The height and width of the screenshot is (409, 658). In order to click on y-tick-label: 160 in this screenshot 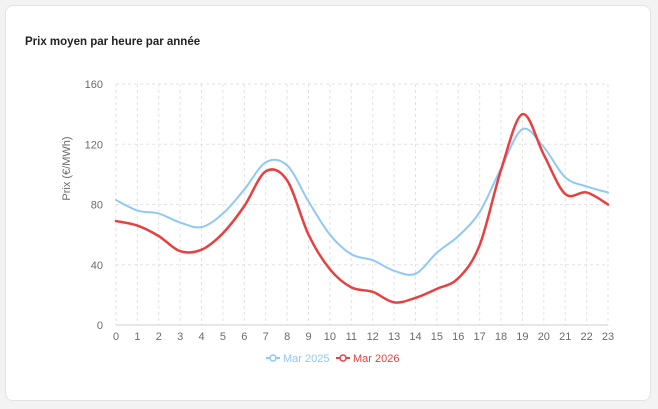, I will do `click(94, 85)`.